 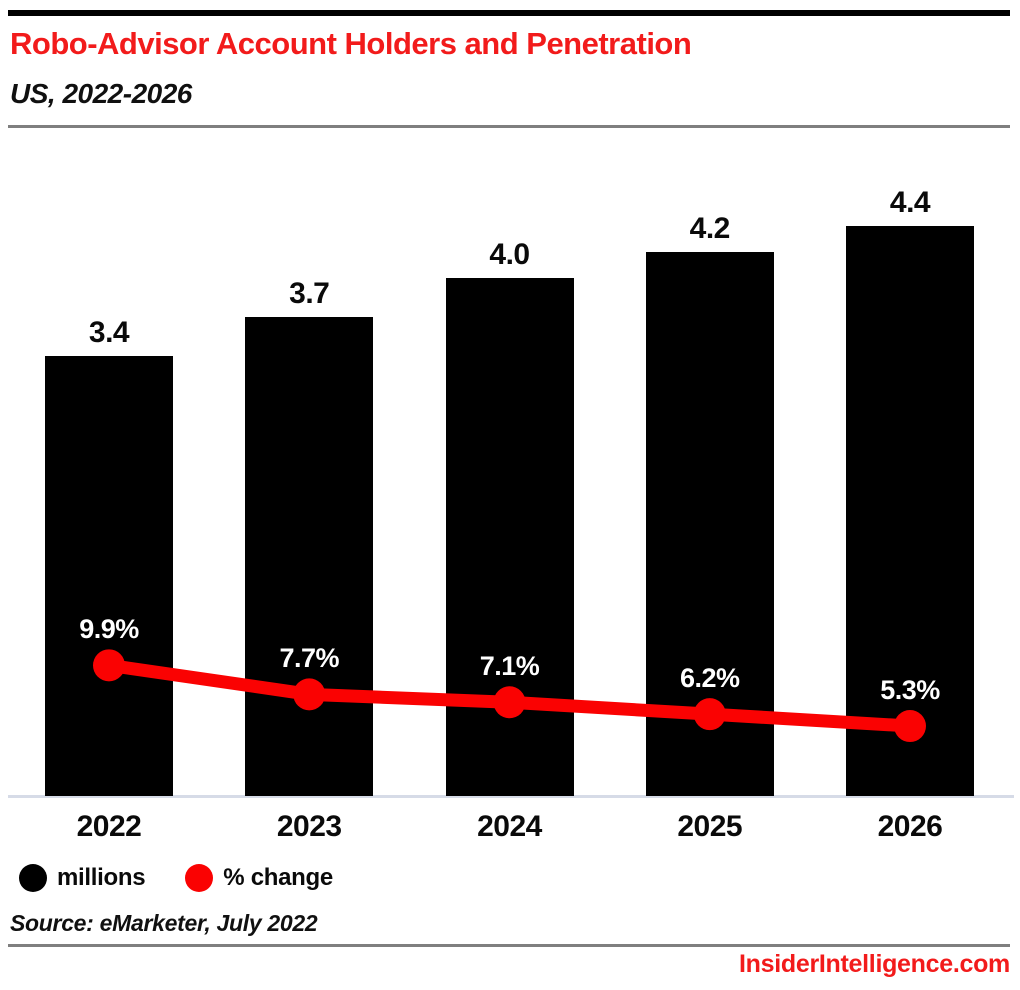 I want to click on legend-label-millions: millions, so click(x=101, y=877).